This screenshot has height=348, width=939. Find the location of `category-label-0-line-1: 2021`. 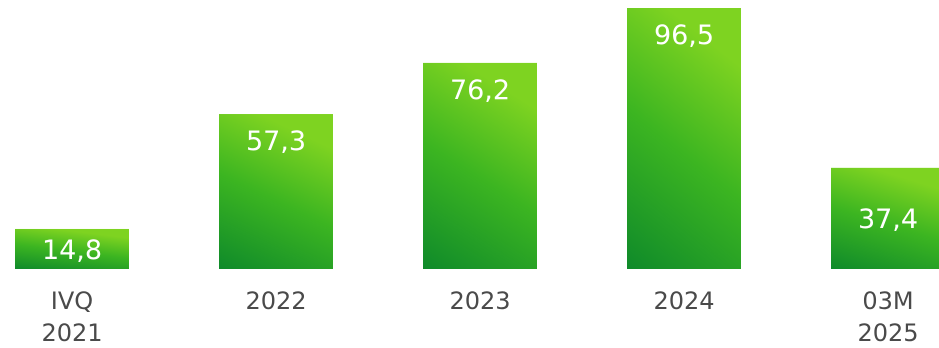

category-label-0-line-1: 2021 is located at coordinates (71, 333).